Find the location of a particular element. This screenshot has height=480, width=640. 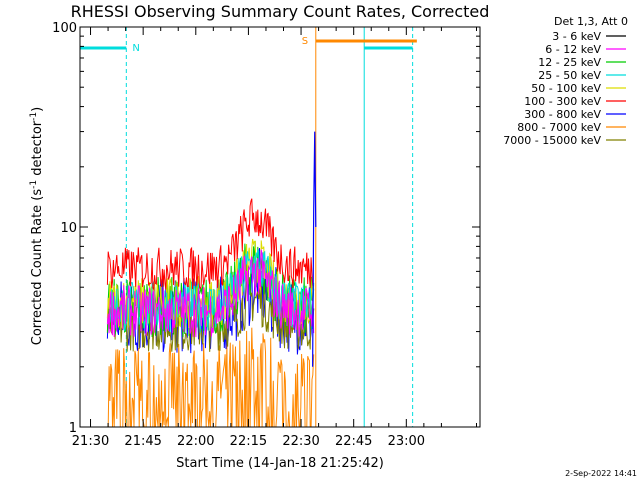

x-tick-label: 21:30 is located at coordinates (90, 441).